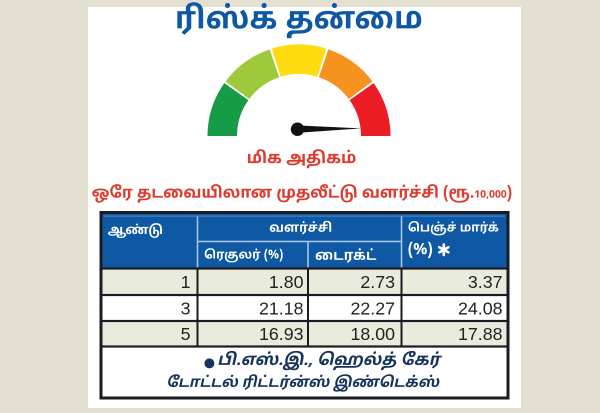  What do you see at coordinates (377, 282) in the screenshot?
I see `svg-text: 2.73` at bounding box center [377, 282].